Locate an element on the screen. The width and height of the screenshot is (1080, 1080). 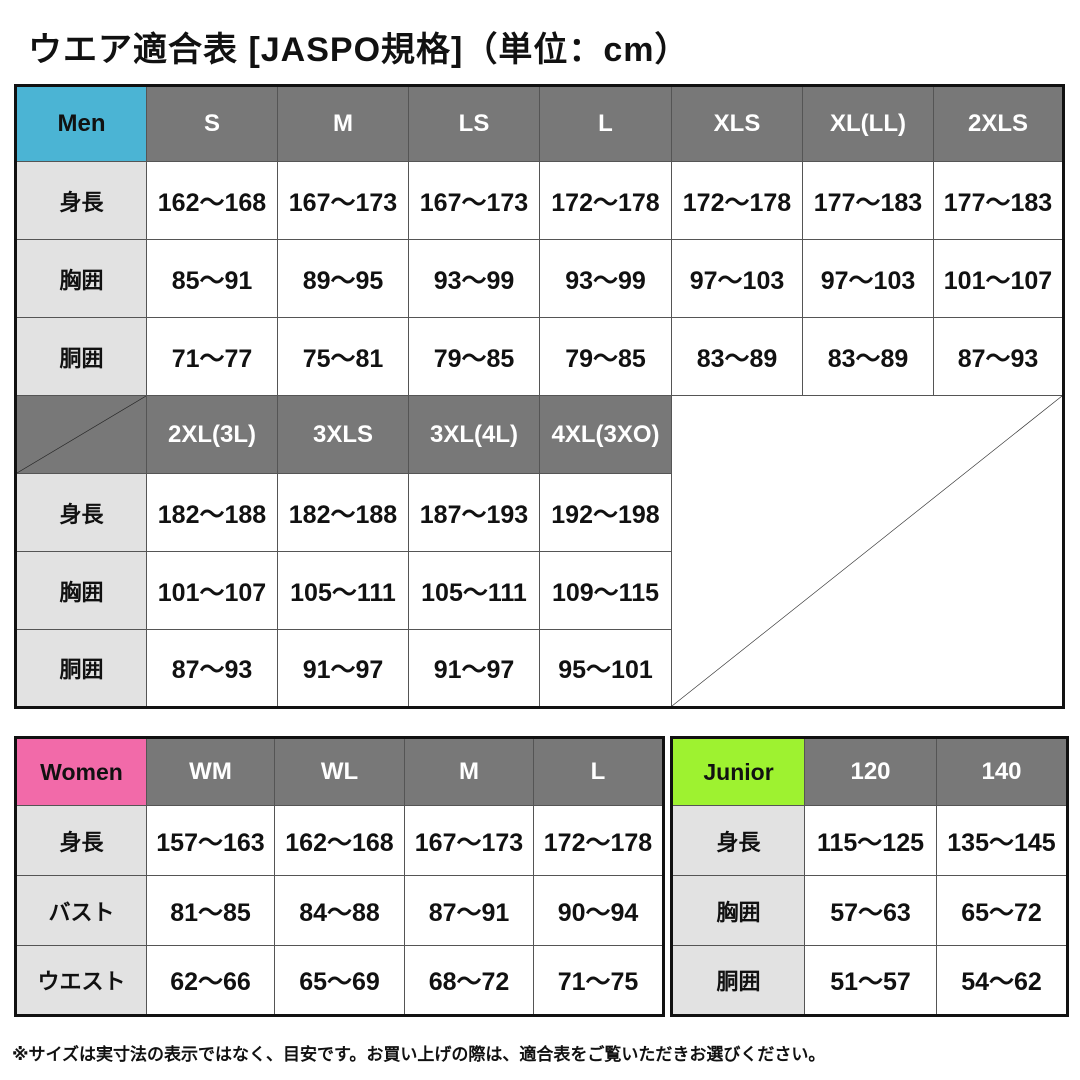
size-header: S is located at coordinates (212, 123).